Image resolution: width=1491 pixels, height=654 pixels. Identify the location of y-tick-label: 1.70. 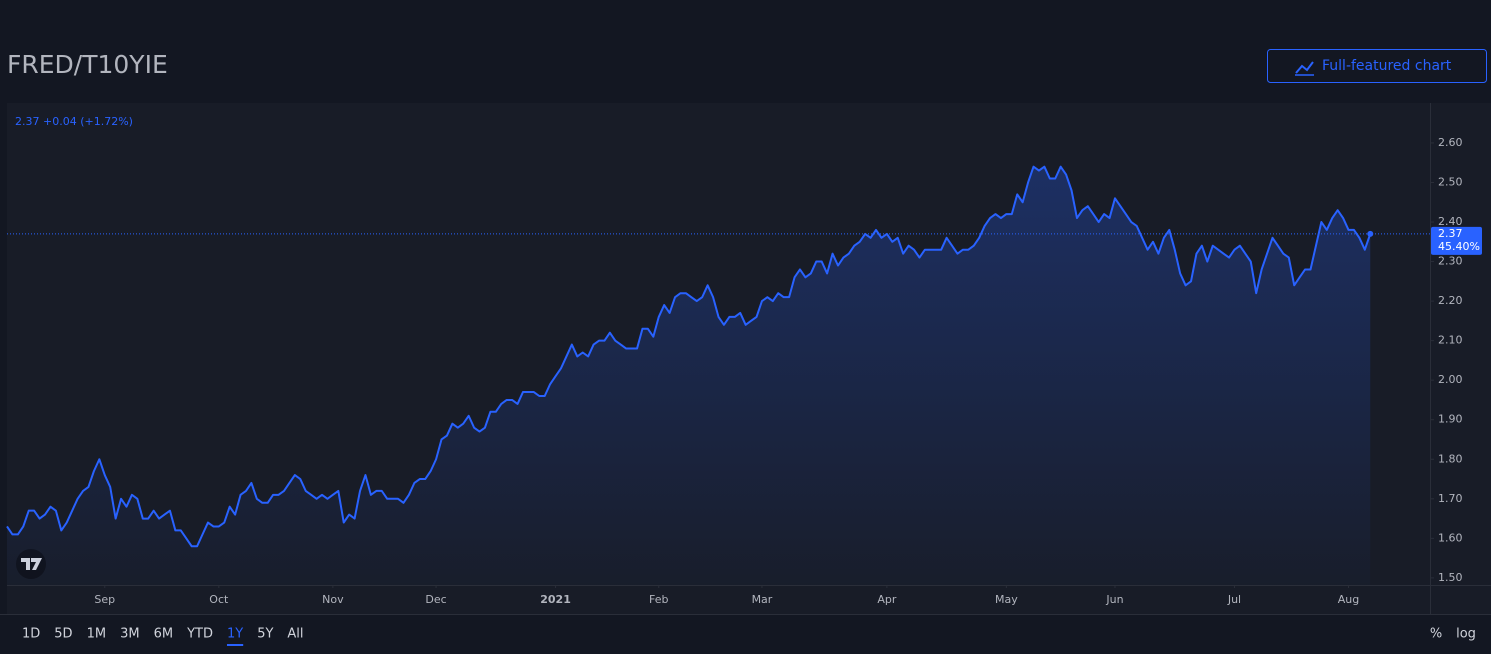
(1450, 498).